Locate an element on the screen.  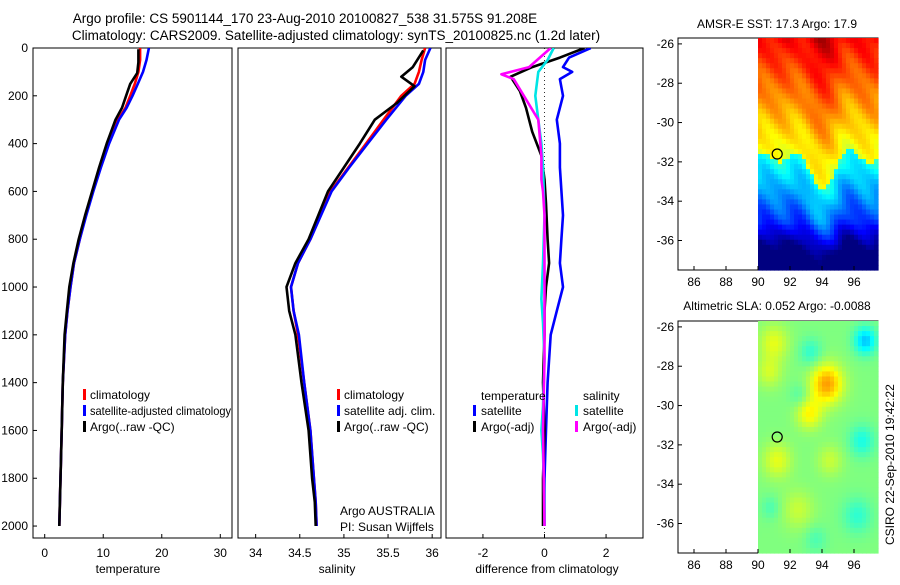
map-y-tick-label: -30 is located at coordinates (666, 406).